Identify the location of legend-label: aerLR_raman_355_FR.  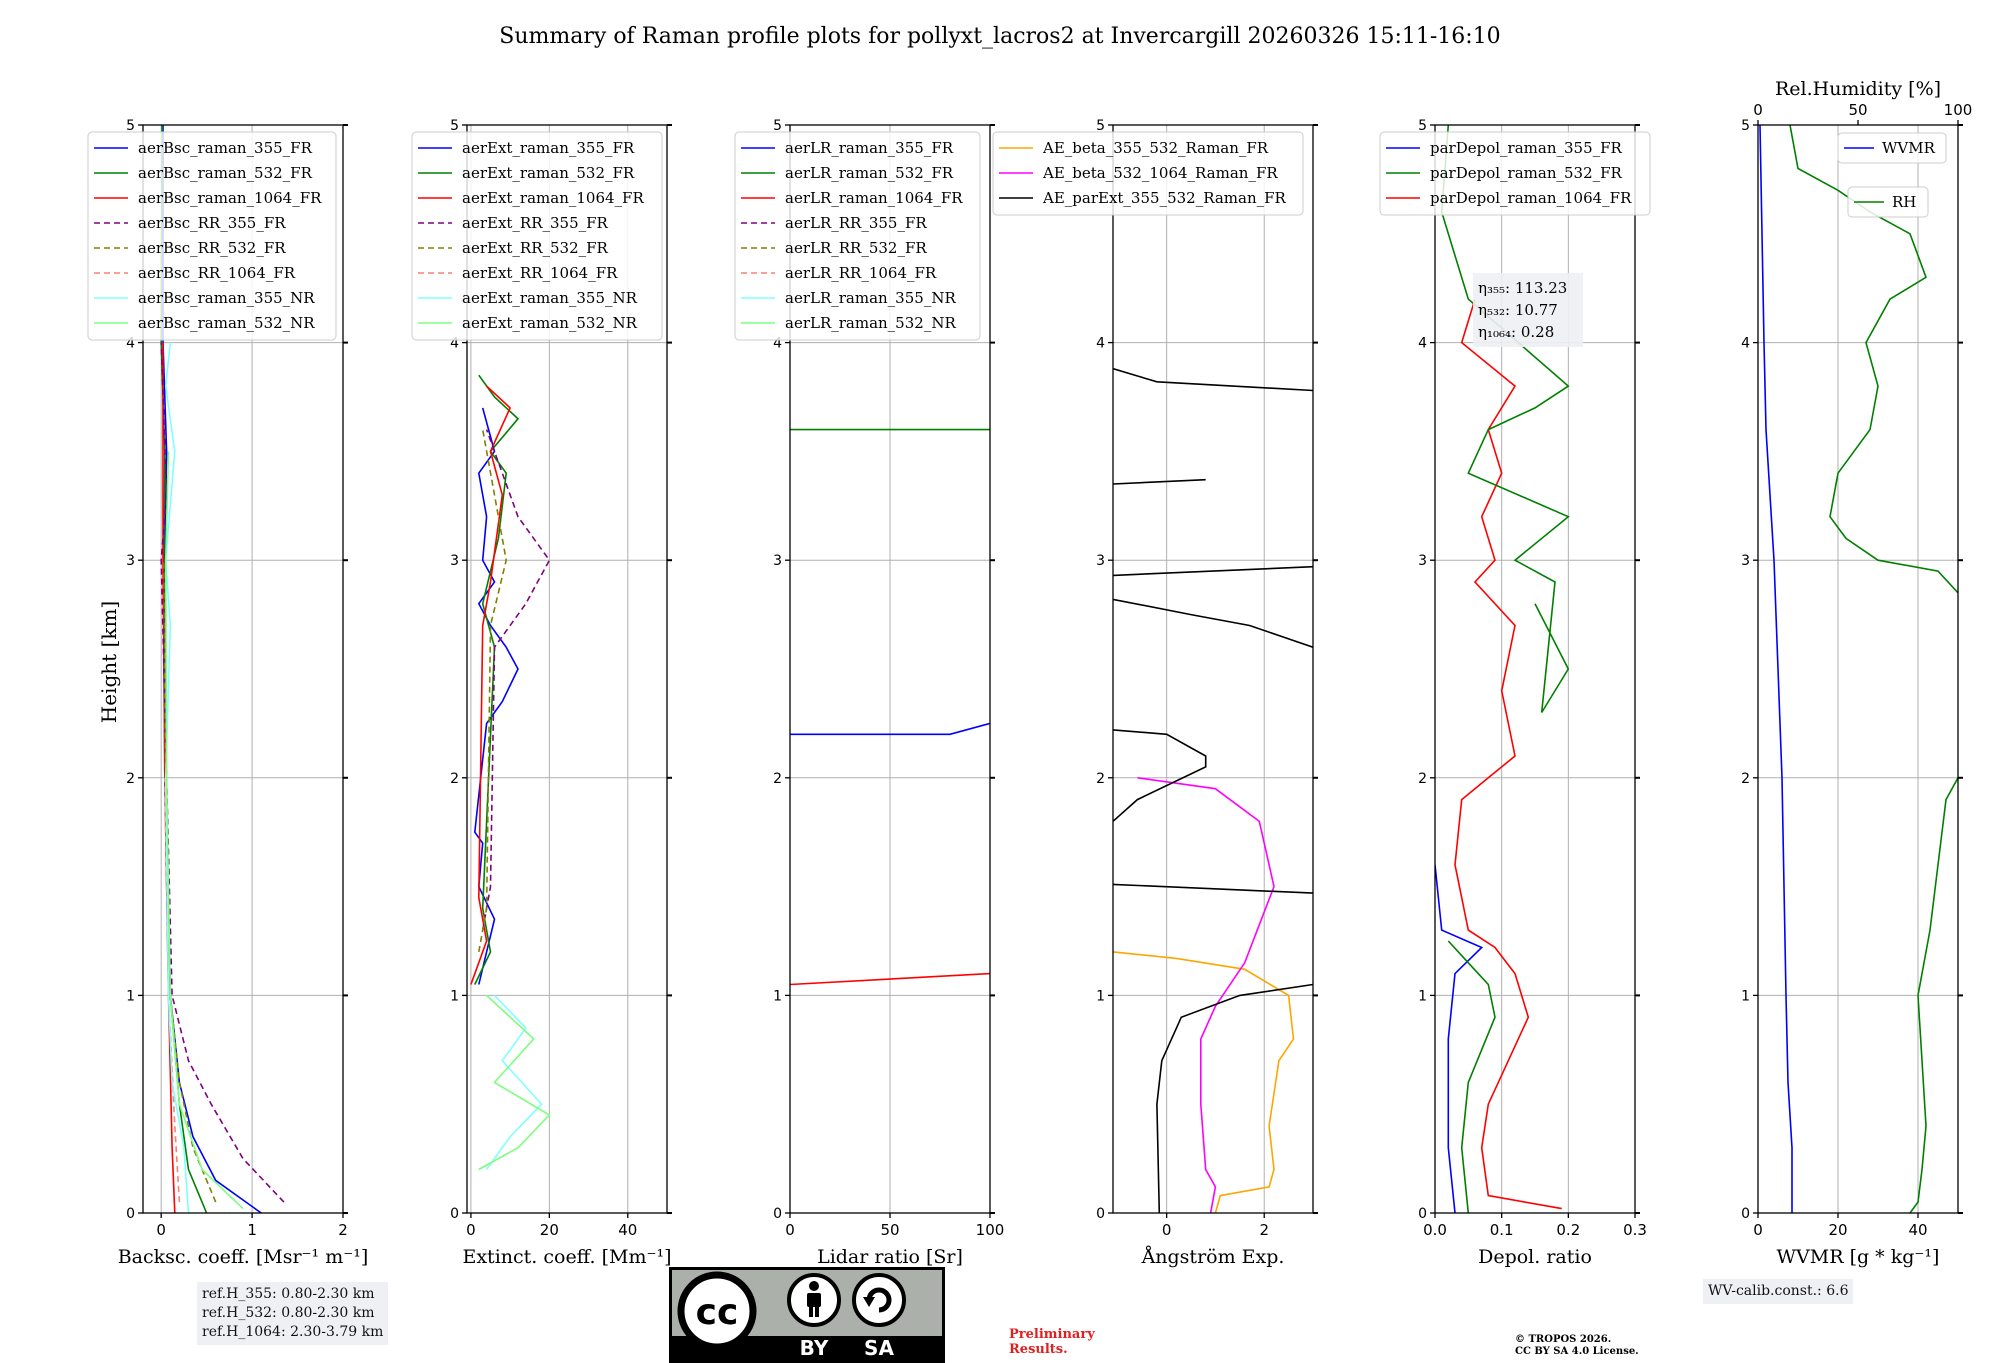
(869, 148).